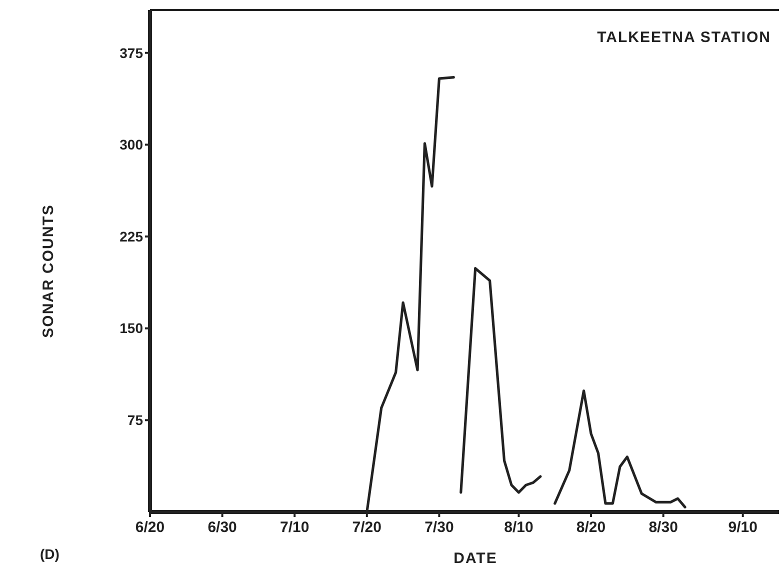 The width and height of the screenshot is (781, 569). Describe the element at coordinates (48, 271) in the screenshot. I see `y-axis-title: SONAR COUNTS` at that location.